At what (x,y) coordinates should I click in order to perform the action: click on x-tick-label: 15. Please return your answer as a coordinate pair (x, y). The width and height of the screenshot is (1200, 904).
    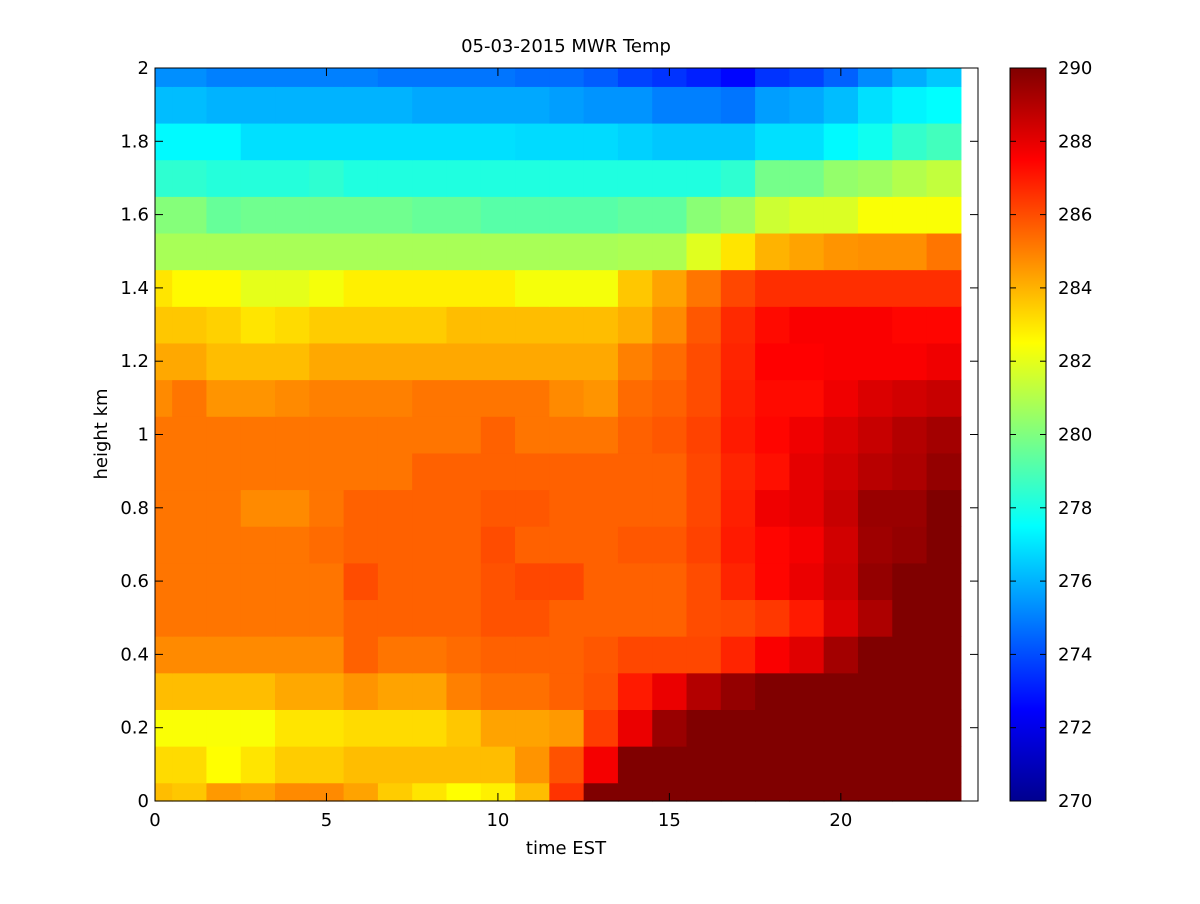
    Looking at the image, I should click on (669, 820).